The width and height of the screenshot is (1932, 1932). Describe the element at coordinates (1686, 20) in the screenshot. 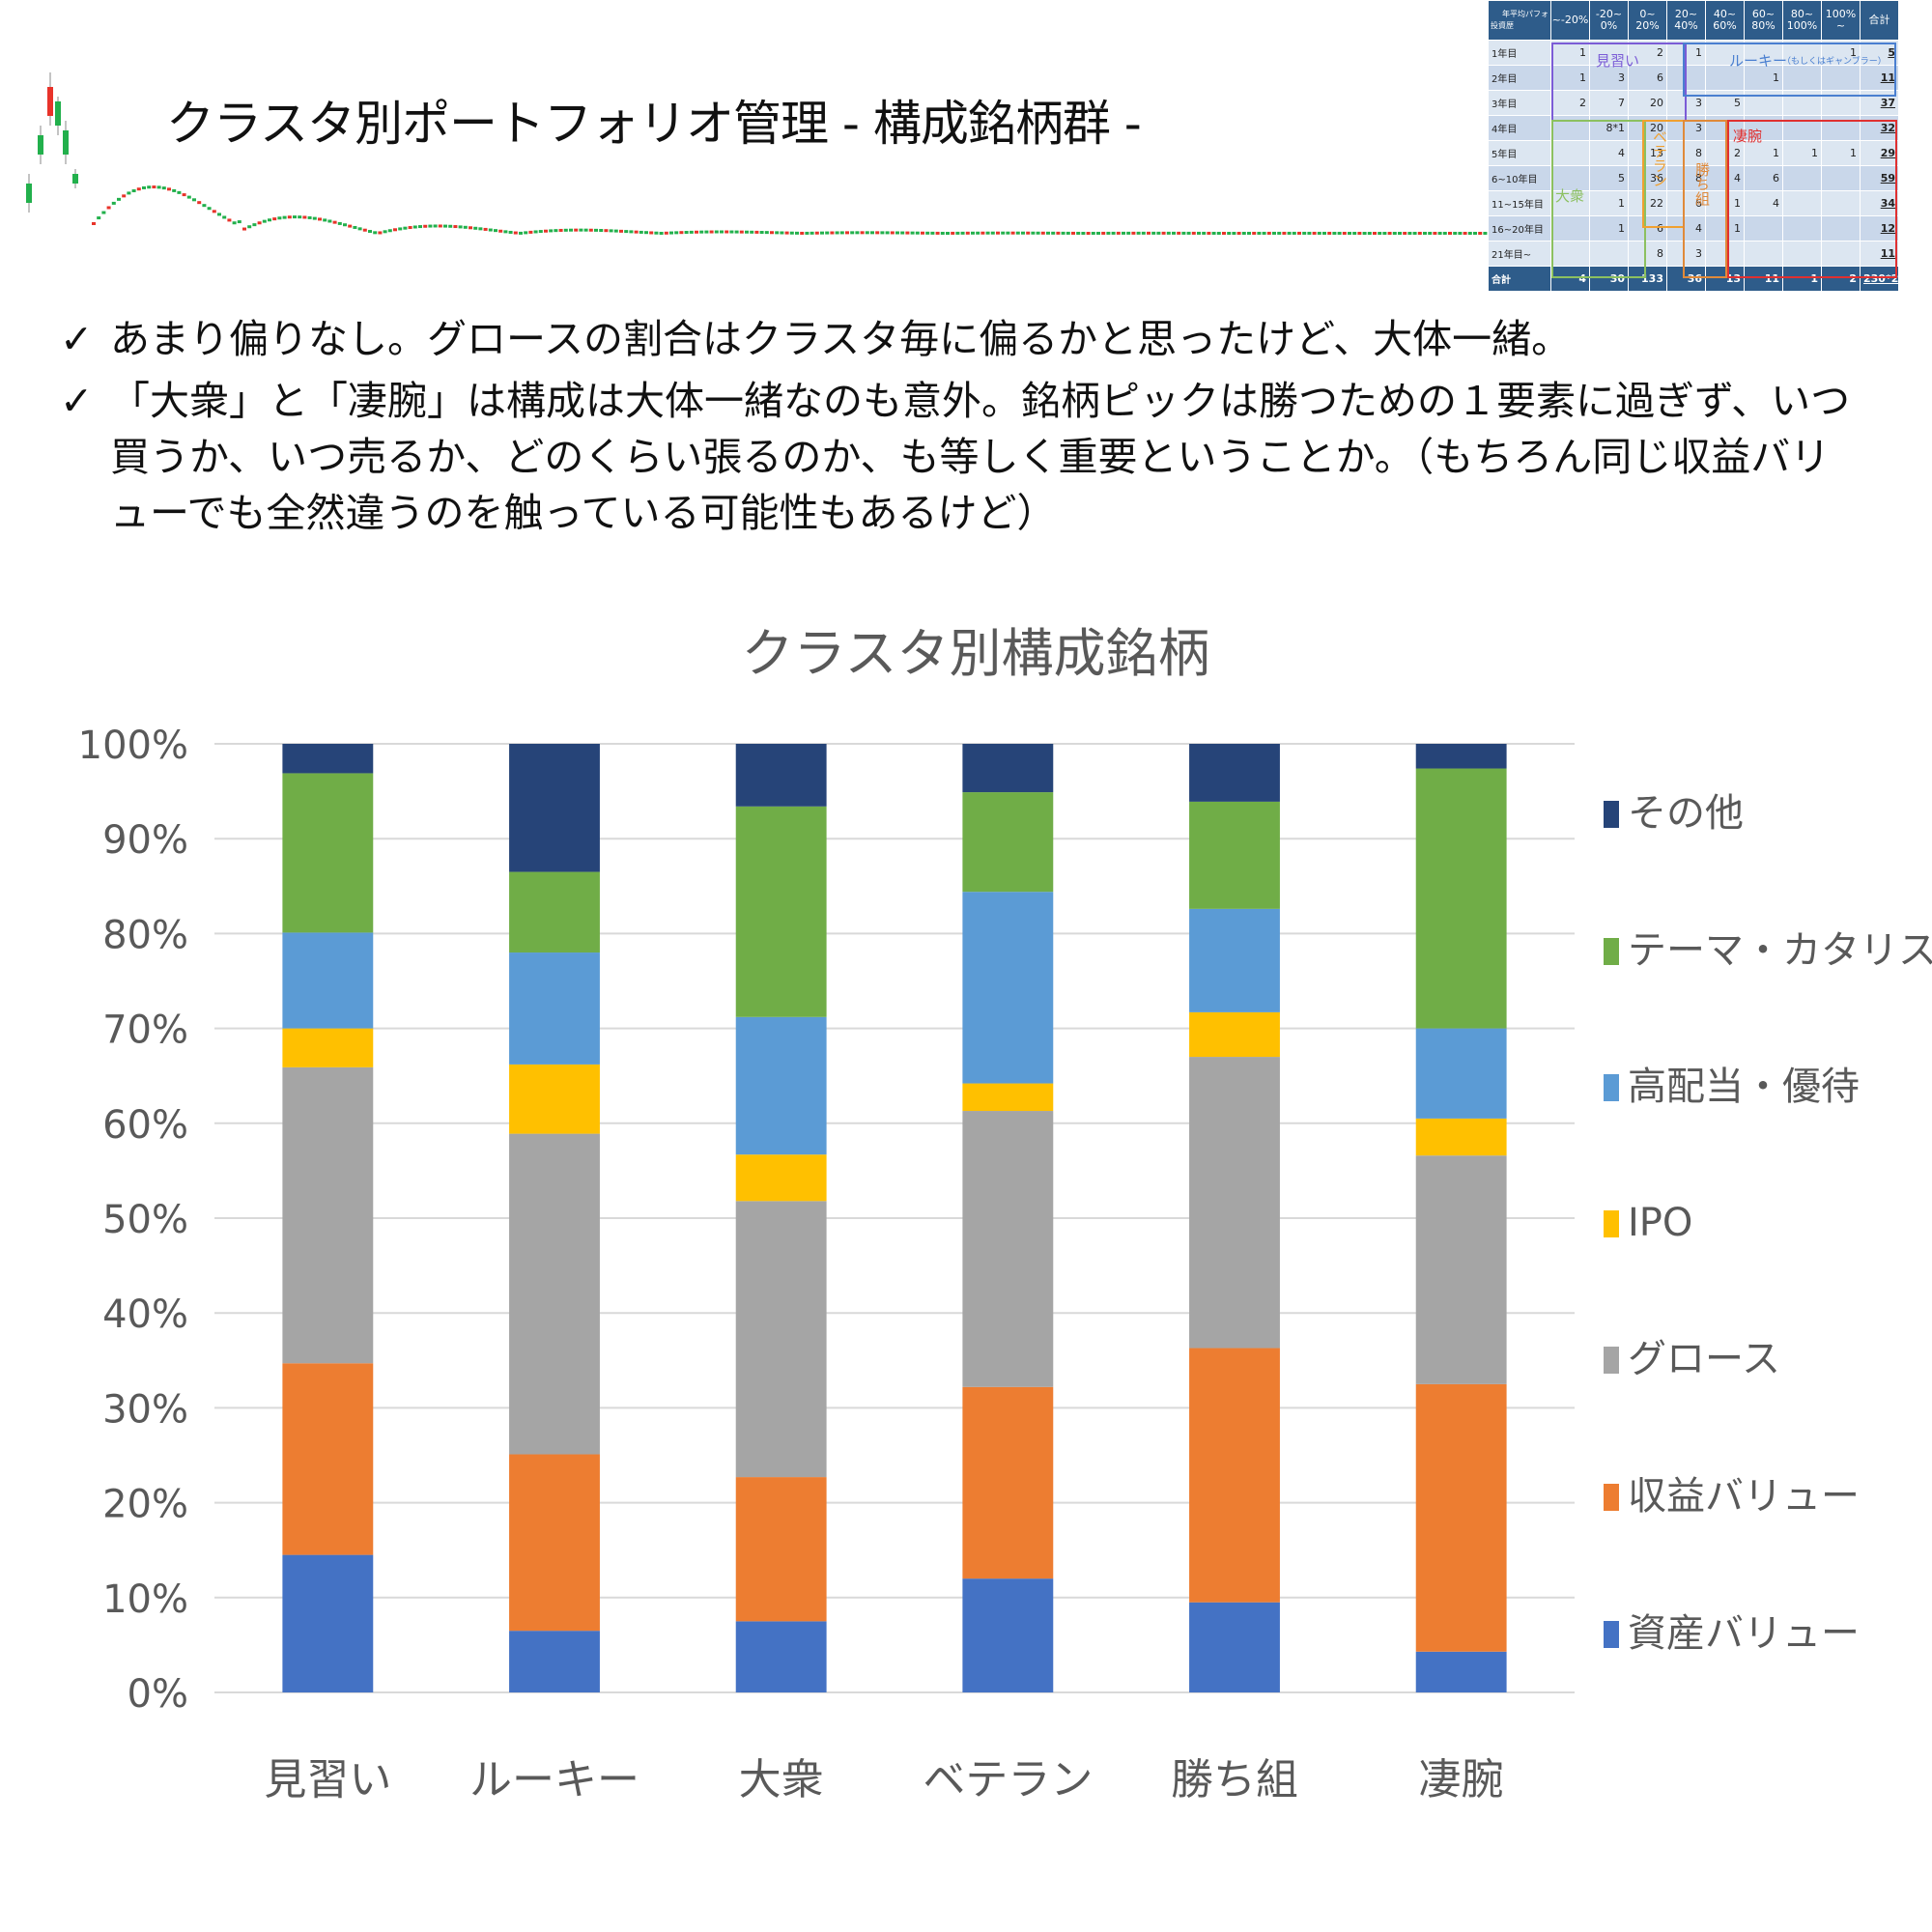

I see `table-column-header: 20~ 40%` at that location.